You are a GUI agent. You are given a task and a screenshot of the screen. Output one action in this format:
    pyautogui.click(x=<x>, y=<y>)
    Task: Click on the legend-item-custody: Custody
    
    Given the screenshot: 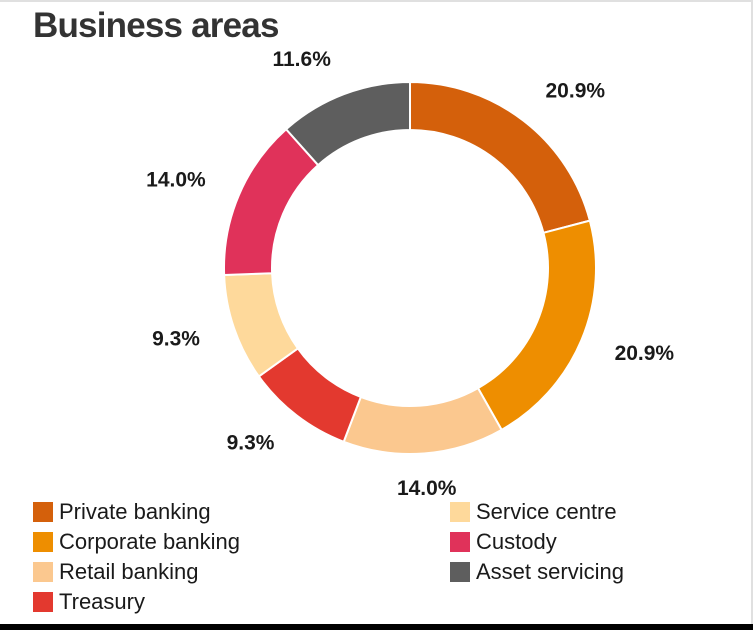 What is the action you would take?
    pyautogui.click(x=503, y=541)
    